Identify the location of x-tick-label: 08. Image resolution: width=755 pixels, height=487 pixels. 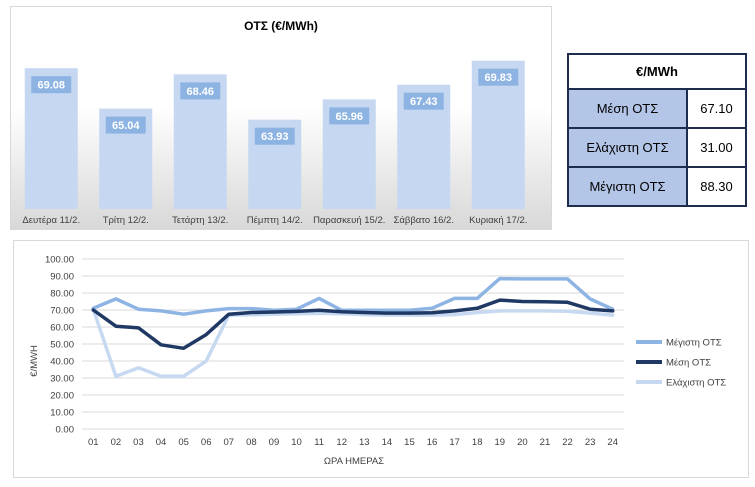
(251, 442).